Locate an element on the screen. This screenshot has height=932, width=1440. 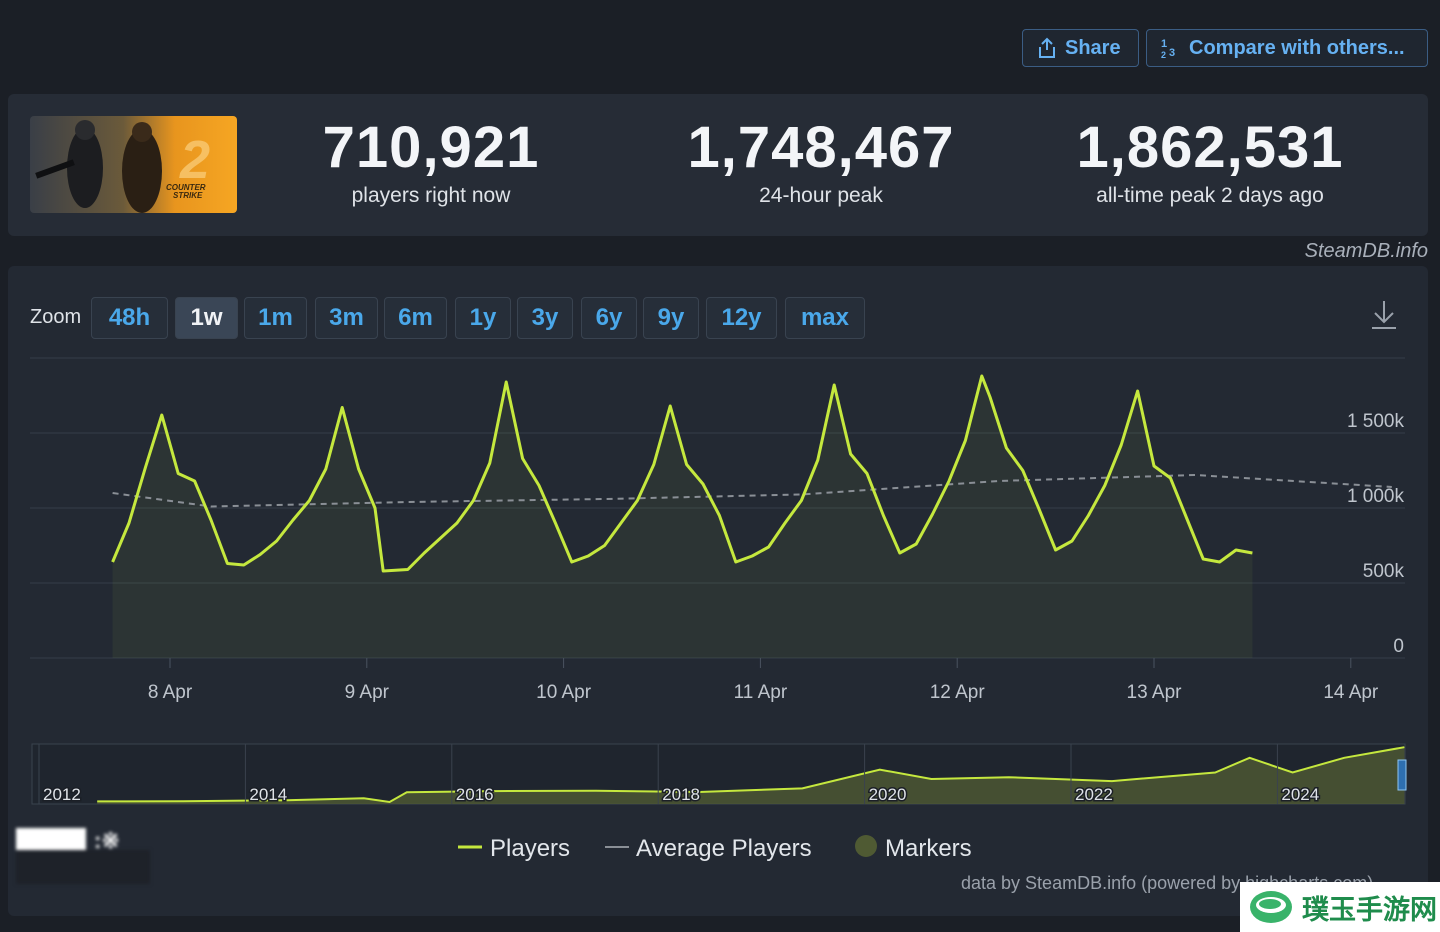
zoom-6y-button: 6y is located at coordinates (609, 318).